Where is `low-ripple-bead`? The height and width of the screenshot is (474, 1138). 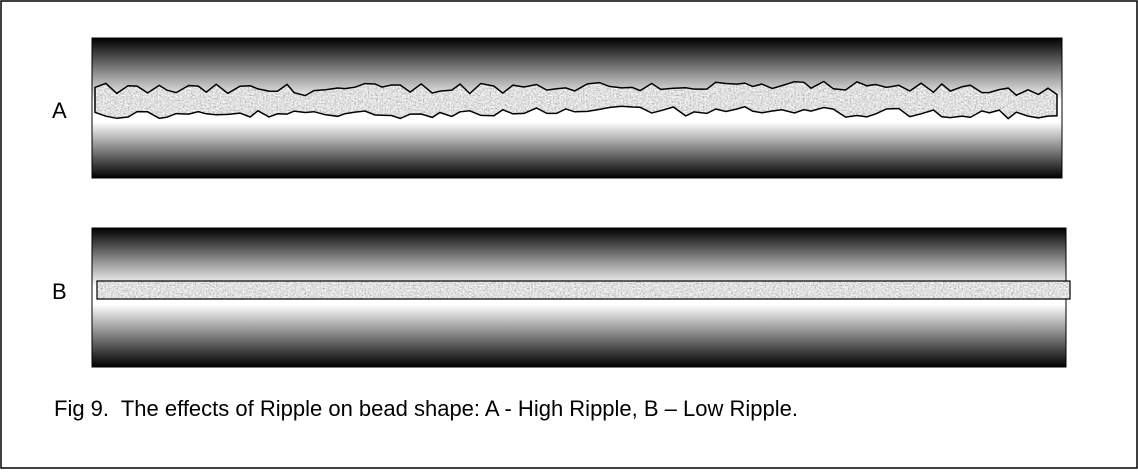
low-ripple-bead is located at coordinates (583, 290).